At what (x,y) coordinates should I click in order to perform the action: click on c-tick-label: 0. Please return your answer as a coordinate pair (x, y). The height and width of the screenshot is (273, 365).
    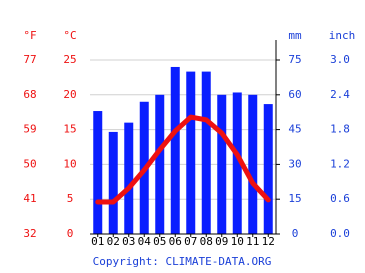
    Looking at the image, I should click on (70, 233).